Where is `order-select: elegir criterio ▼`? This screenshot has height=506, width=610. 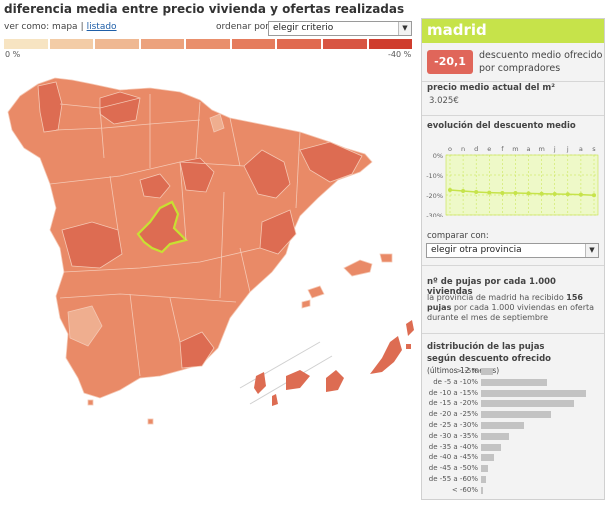 order-select: elegir criterio ▼ is located at coordinates (340, 28).